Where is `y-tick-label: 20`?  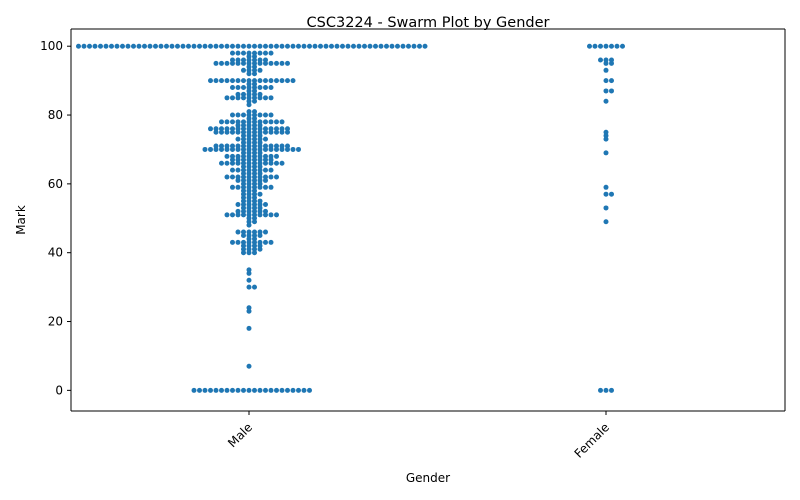
y-tick-label: 20 is located at coordinates (55, 322).